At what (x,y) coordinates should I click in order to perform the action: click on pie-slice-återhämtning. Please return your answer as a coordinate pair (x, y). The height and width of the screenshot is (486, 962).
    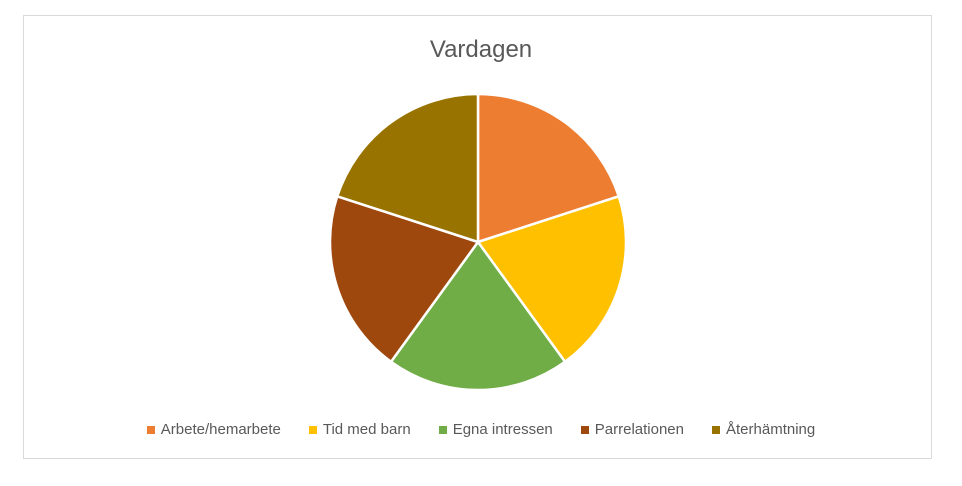
    Looking at the image, I should click on (407, 168).